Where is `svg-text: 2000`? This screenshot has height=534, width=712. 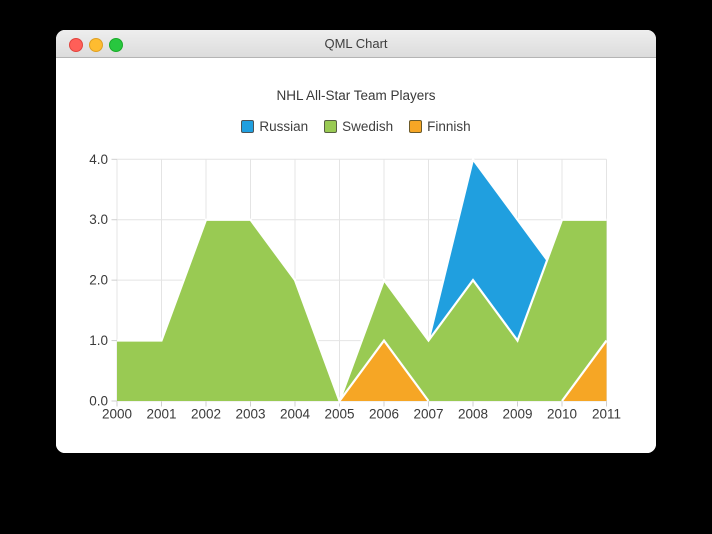
svg-text: 2000 is located at coordinates (117, 414).